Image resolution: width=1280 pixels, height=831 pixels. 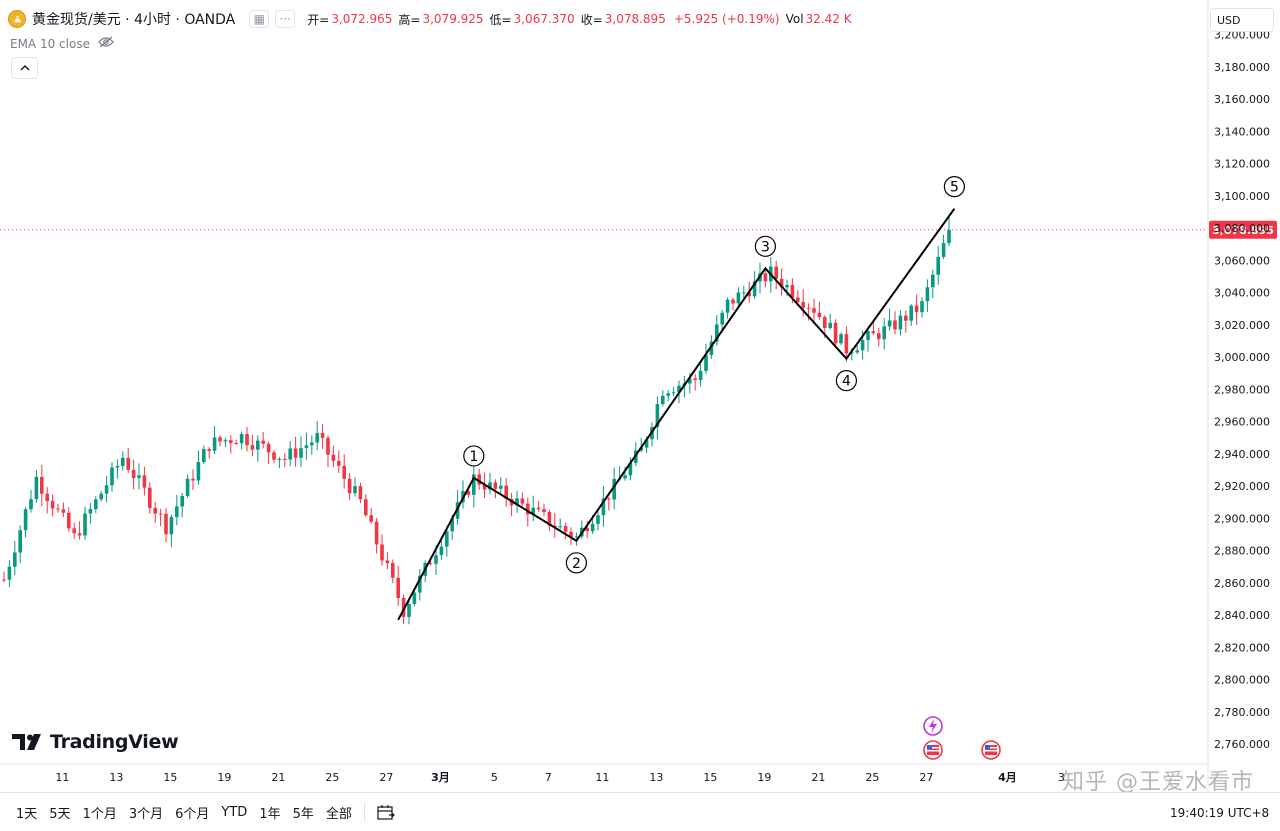 I want to click on ohlc-key: 高=, so click(x=409, y=19).